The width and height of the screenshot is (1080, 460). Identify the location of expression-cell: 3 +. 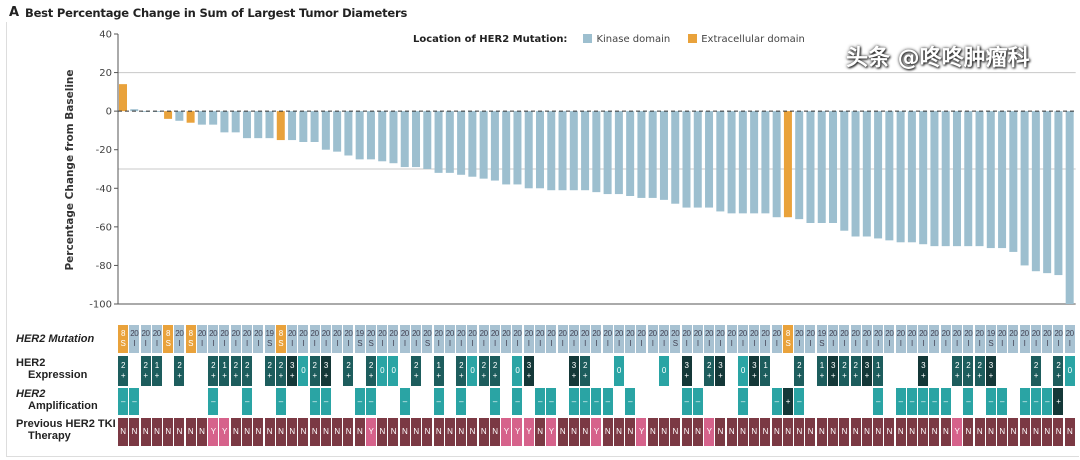
(990, 371).